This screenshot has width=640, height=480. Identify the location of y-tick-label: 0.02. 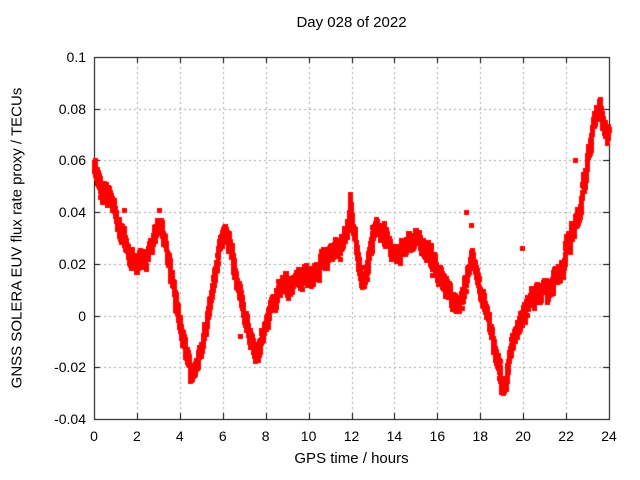
(72, 263).